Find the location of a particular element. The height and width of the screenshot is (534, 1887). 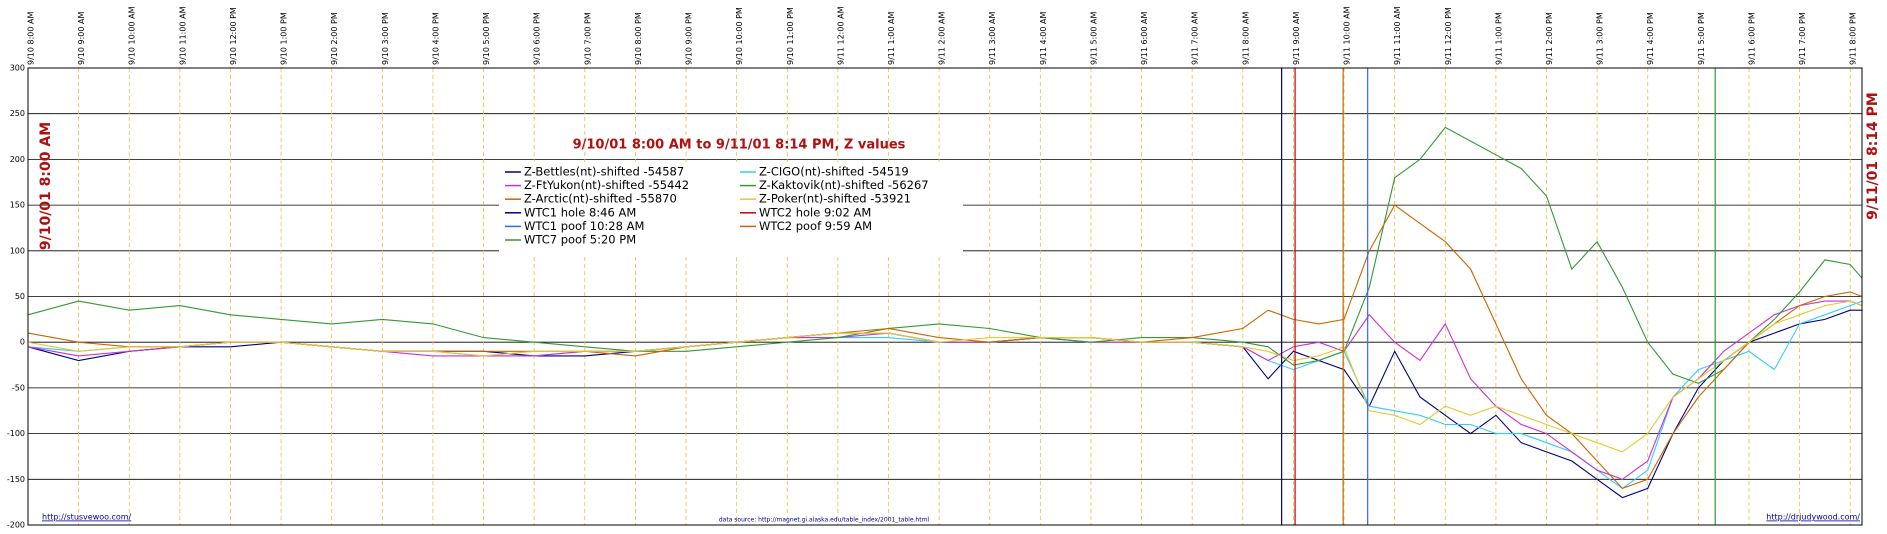

x-tick-label: 9/10 10:00 AM is located at coordinates (132, 35).